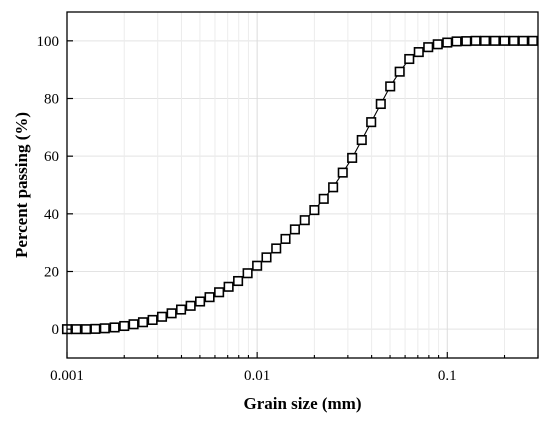 This screenshot has width=550, height=422. I want to click on y-tick-label: 0, so click(56, 330).